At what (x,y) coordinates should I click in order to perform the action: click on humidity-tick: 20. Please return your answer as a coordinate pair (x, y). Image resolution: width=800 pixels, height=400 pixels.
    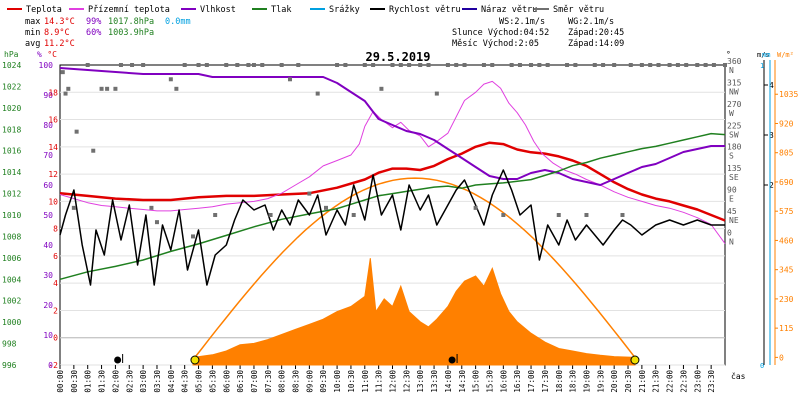
    Looking at the image, I should click on (48, 305).